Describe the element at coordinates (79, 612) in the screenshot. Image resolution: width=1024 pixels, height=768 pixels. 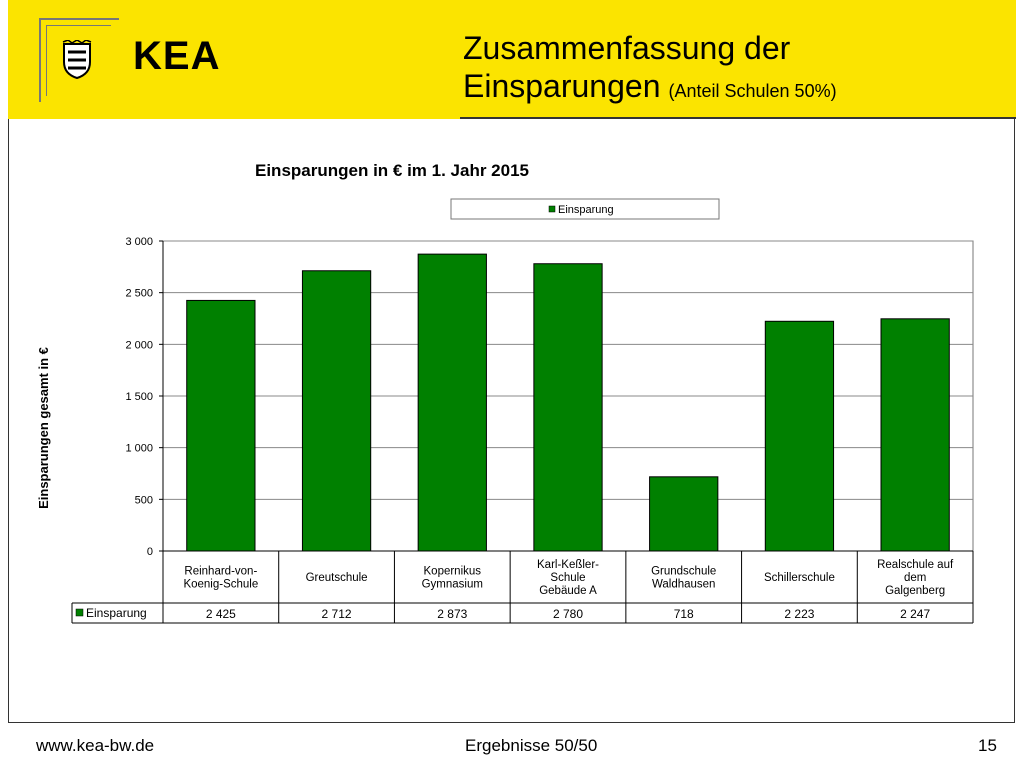
I see `table-legend-swatch` at that location.